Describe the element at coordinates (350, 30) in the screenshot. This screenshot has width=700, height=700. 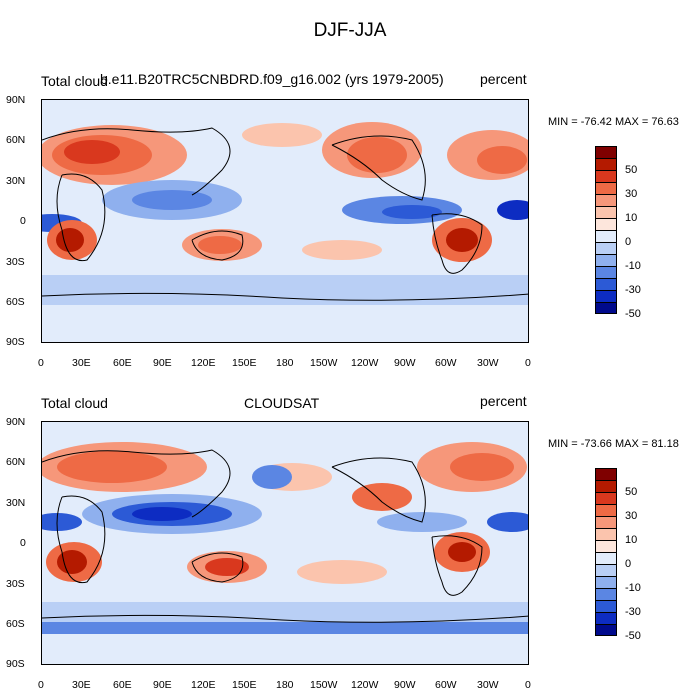
I see `figure-title: DJF-JJA` at that location.